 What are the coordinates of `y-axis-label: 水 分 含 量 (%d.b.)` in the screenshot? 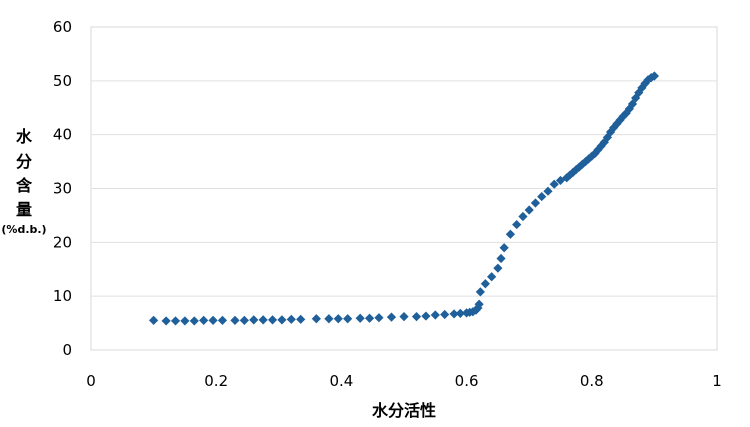 It's located at (23, 181).